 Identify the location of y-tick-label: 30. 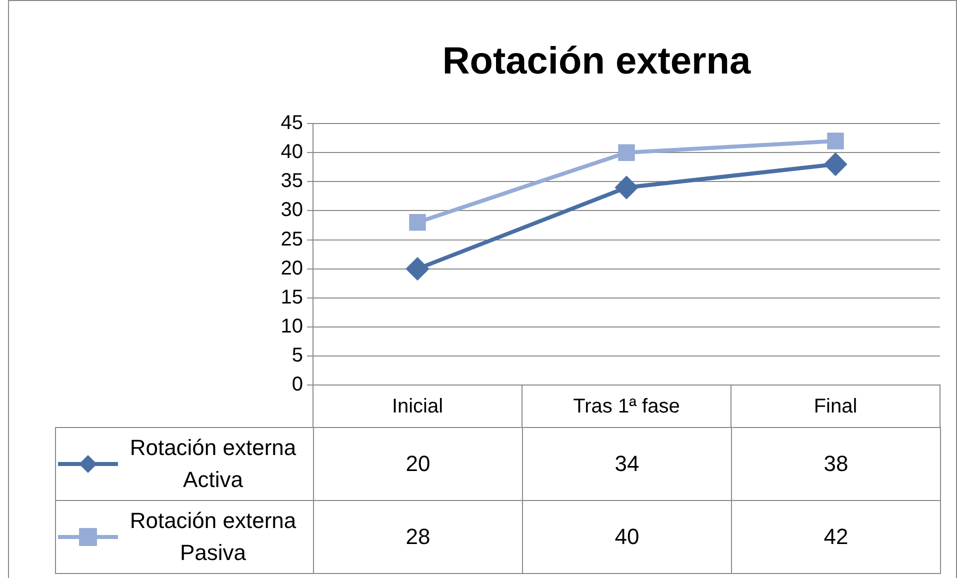
(291, 210).